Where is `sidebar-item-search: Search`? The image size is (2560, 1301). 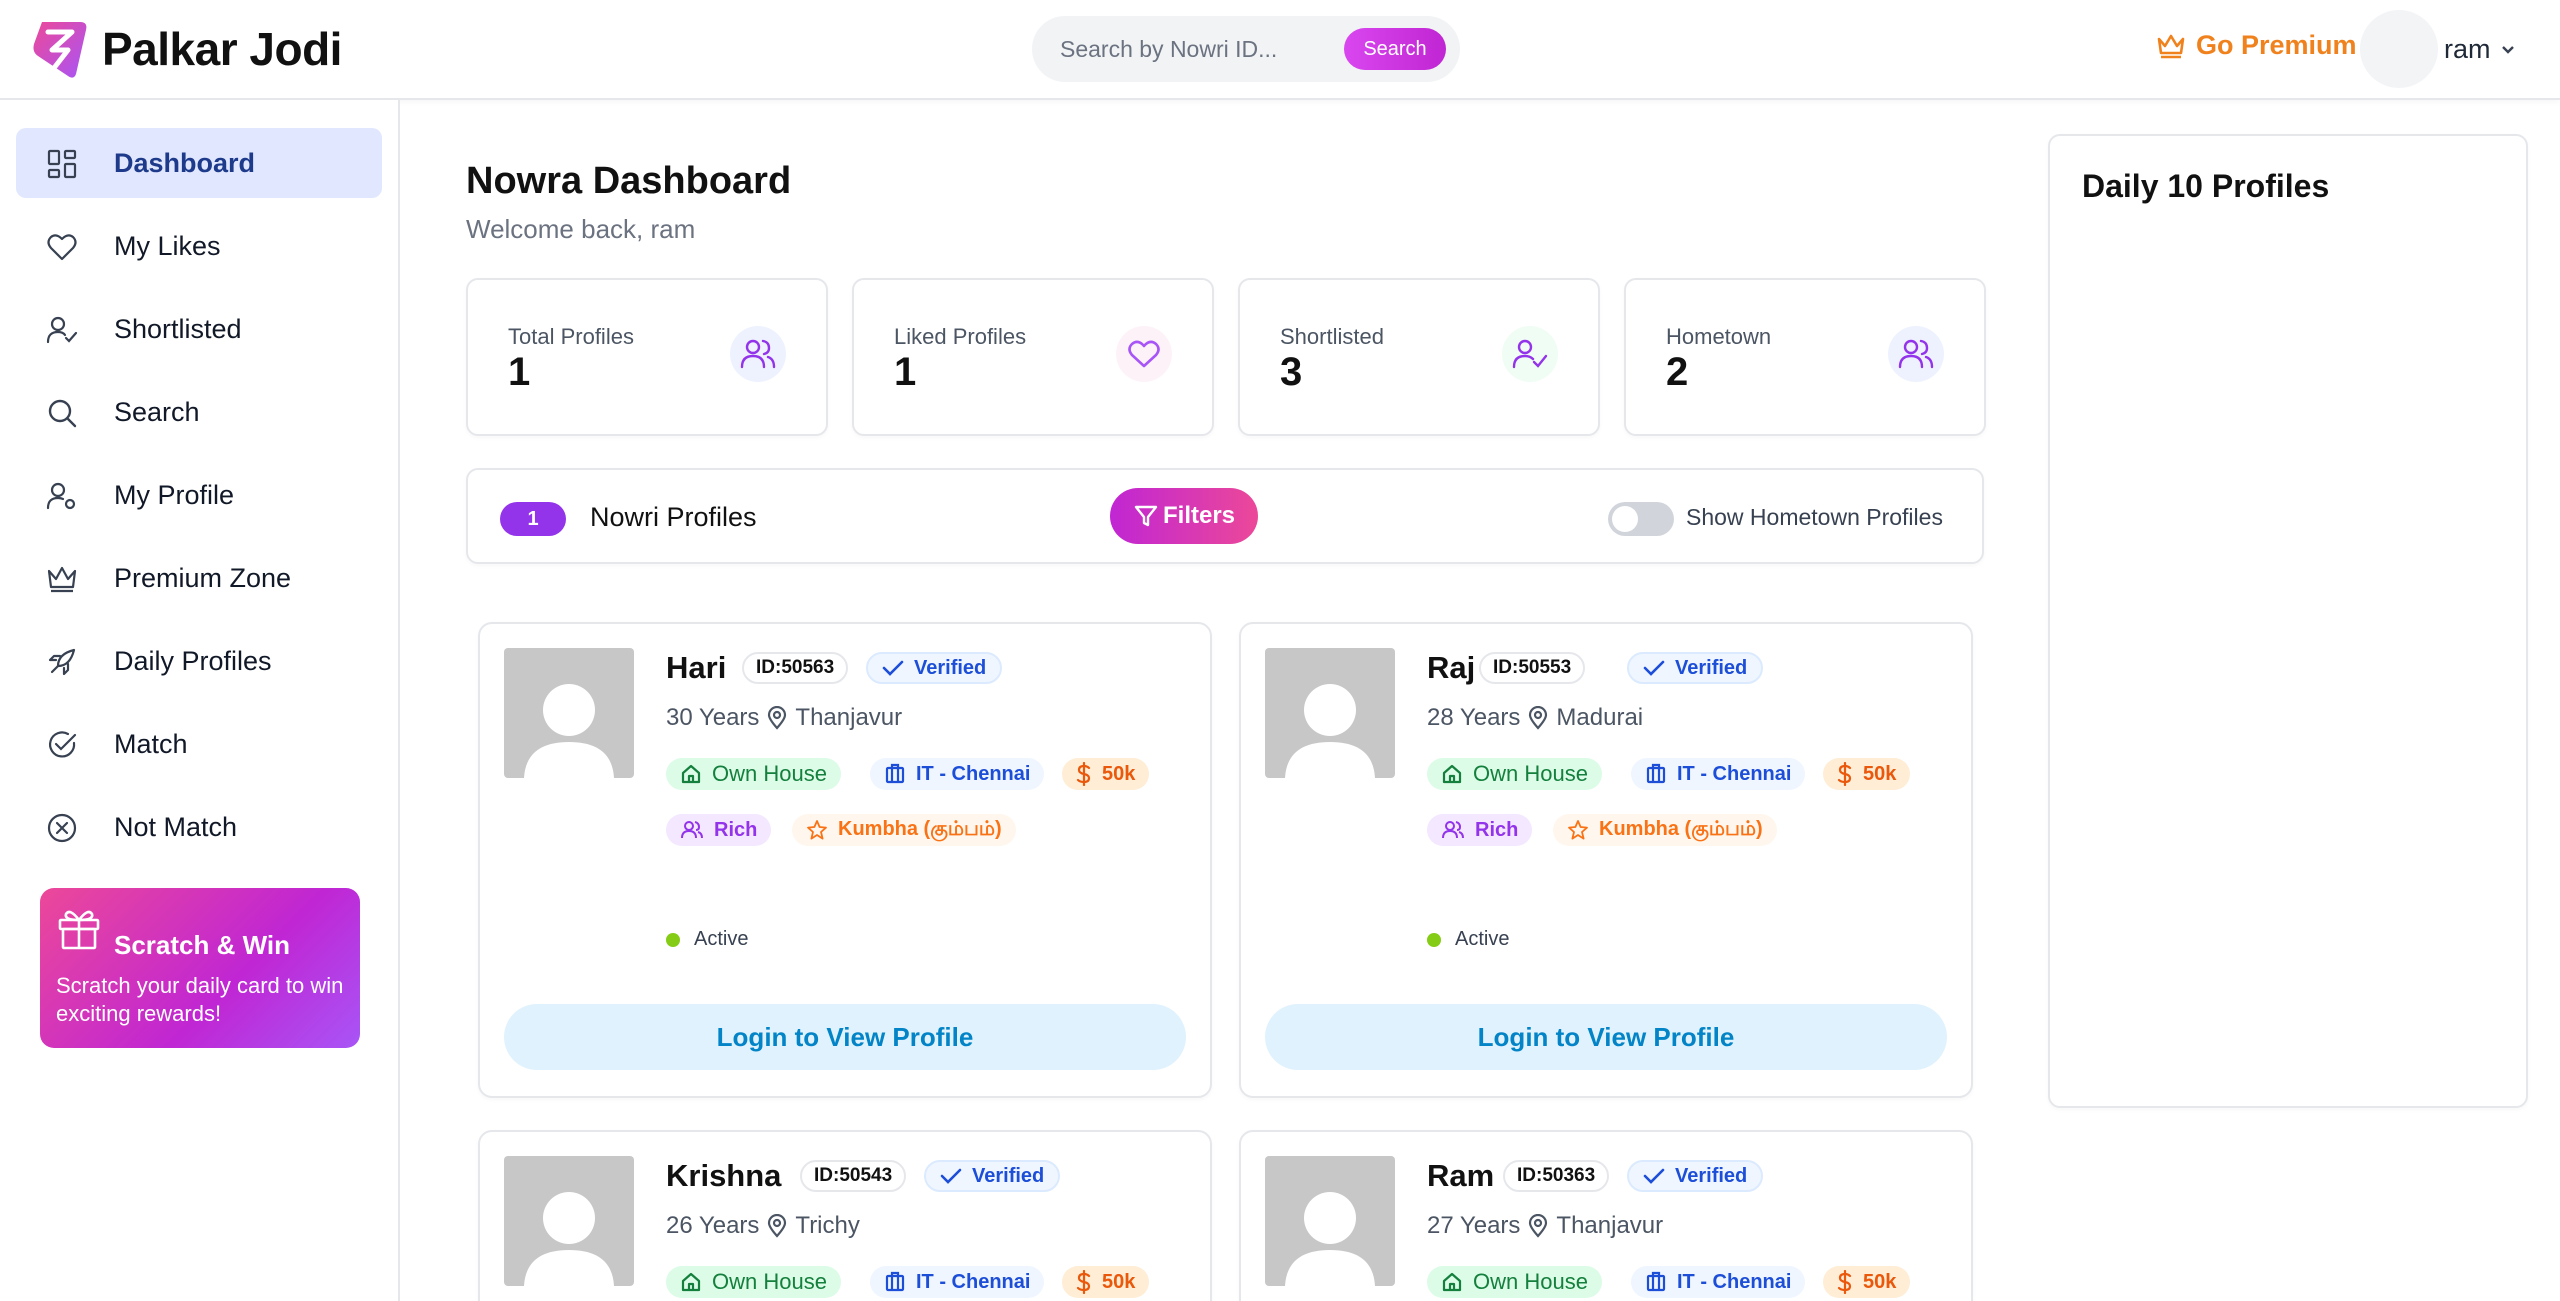
sidebar-item-search: Search is located at coordinates (199, 412).